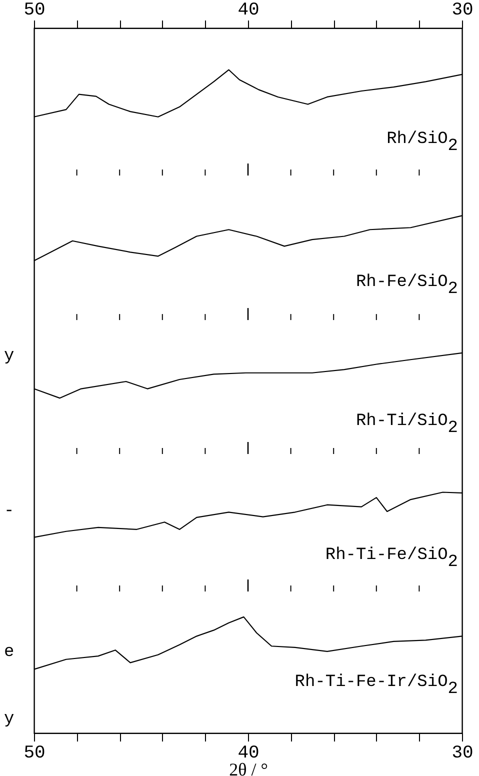  Describe the element at coordinates (463, 754) in the screenshot. I see `x-tick-label: 30` at that location.